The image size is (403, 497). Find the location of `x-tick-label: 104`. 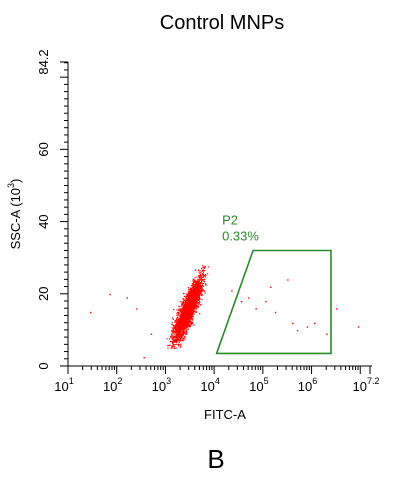

x-tick-label: 104 is located at coordinates (209, 385).